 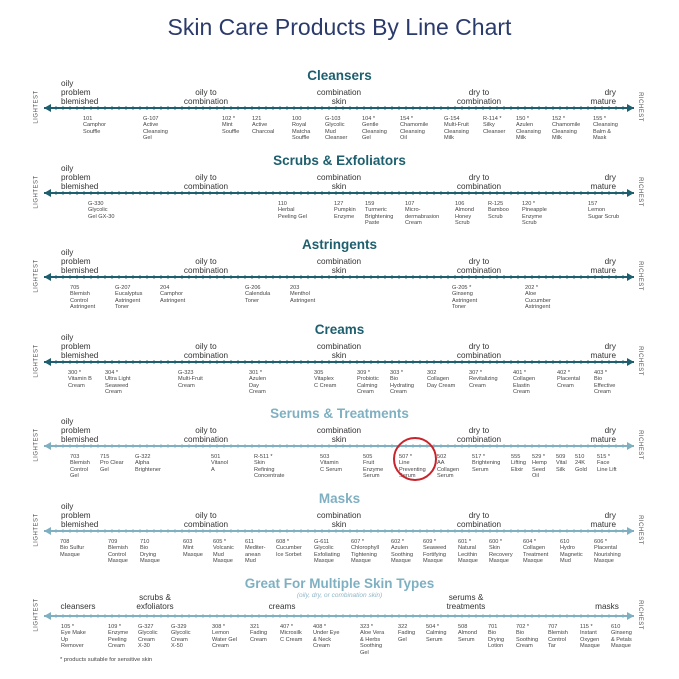 I want to click on product-label: 611 Mediter- anean Mud, so click(x=255, y=552).